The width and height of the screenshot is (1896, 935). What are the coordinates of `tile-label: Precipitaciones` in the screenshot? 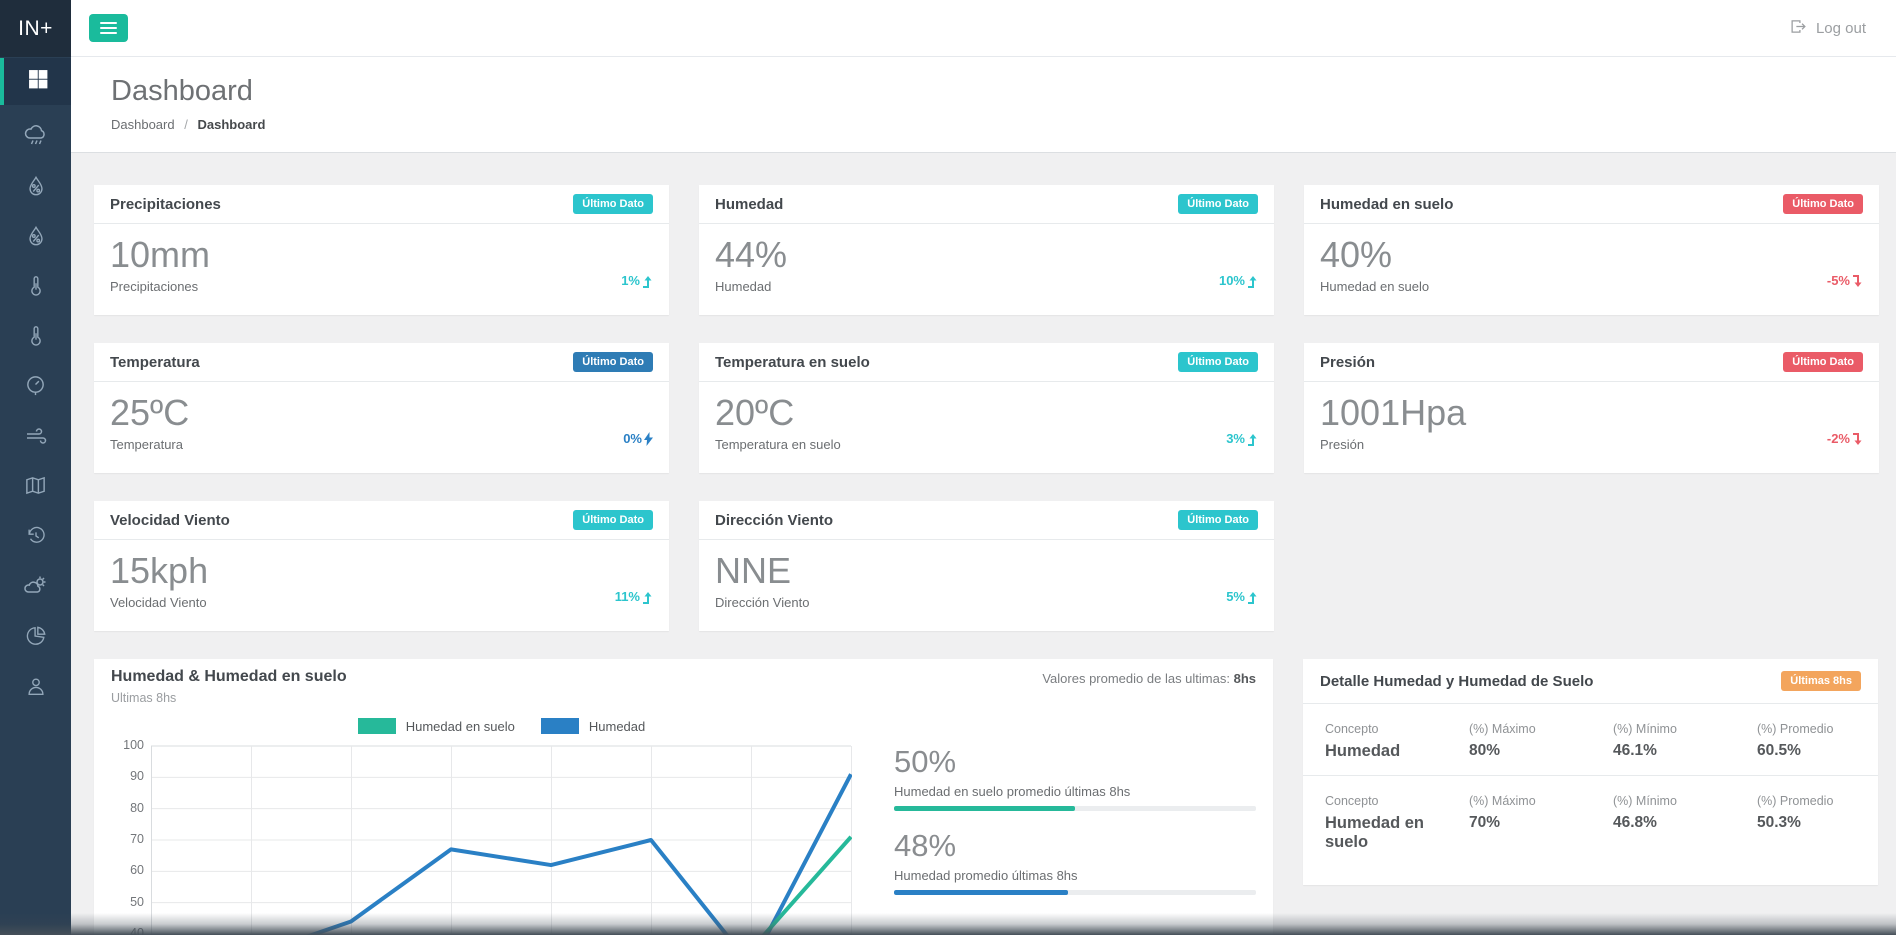 It's located at (154, 287).